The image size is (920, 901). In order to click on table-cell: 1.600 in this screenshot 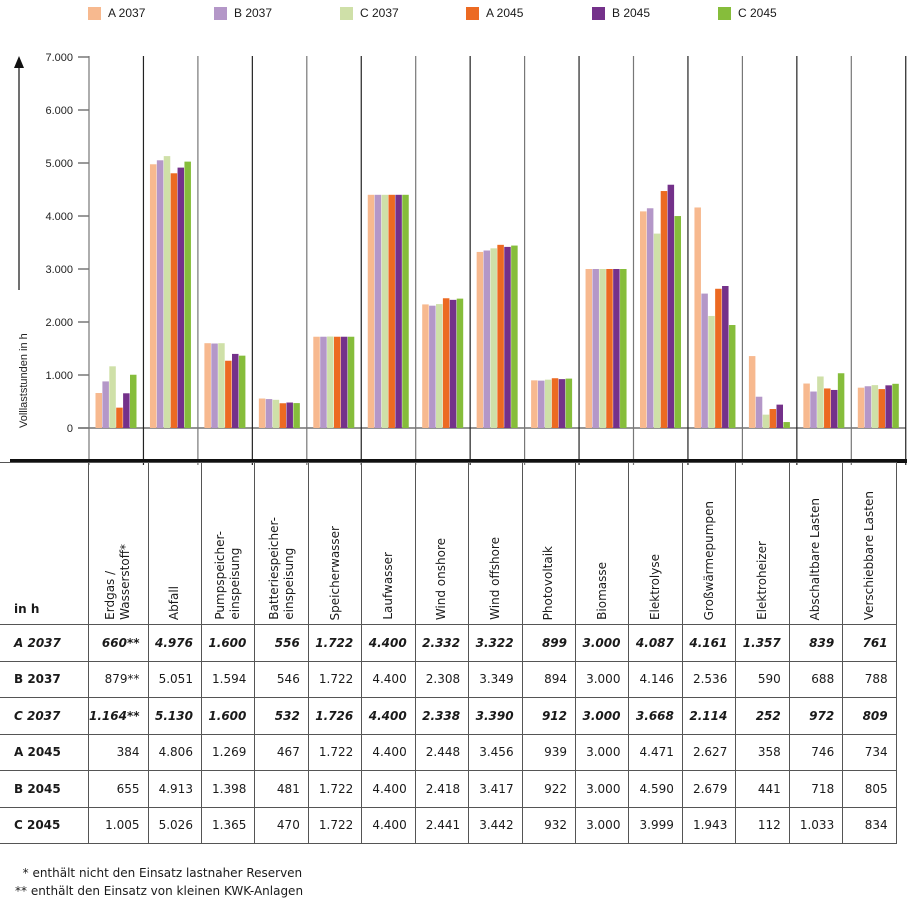, I will do `click(228, 716)`.